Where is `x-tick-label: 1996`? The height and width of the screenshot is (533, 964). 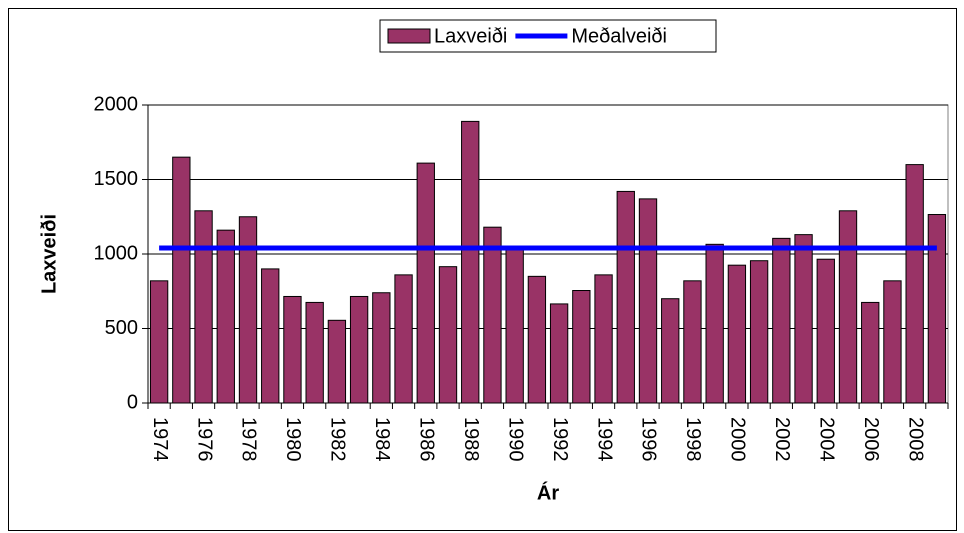 x-tick-label: 1996 is located at coordinates (649, 439).